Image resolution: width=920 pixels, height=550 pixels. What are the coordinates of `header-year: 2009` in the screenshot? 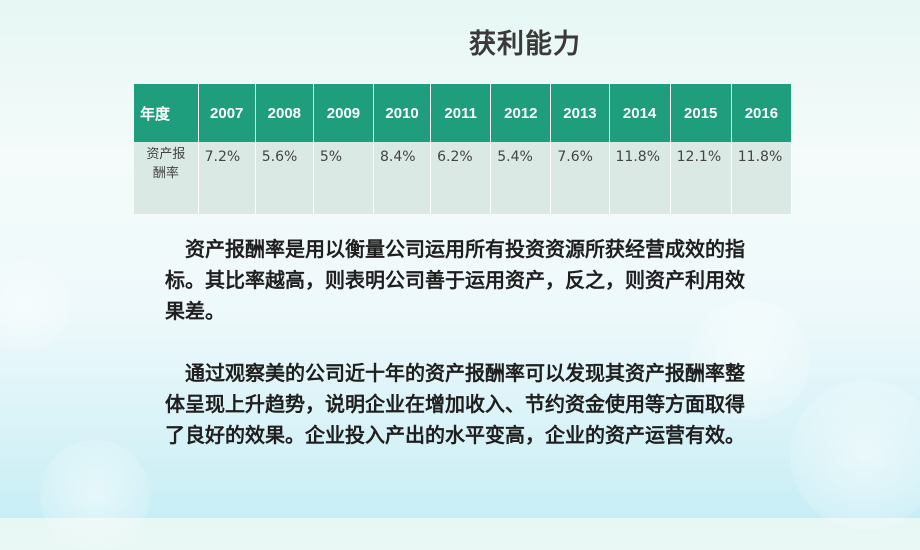 It's located at (344, 113).